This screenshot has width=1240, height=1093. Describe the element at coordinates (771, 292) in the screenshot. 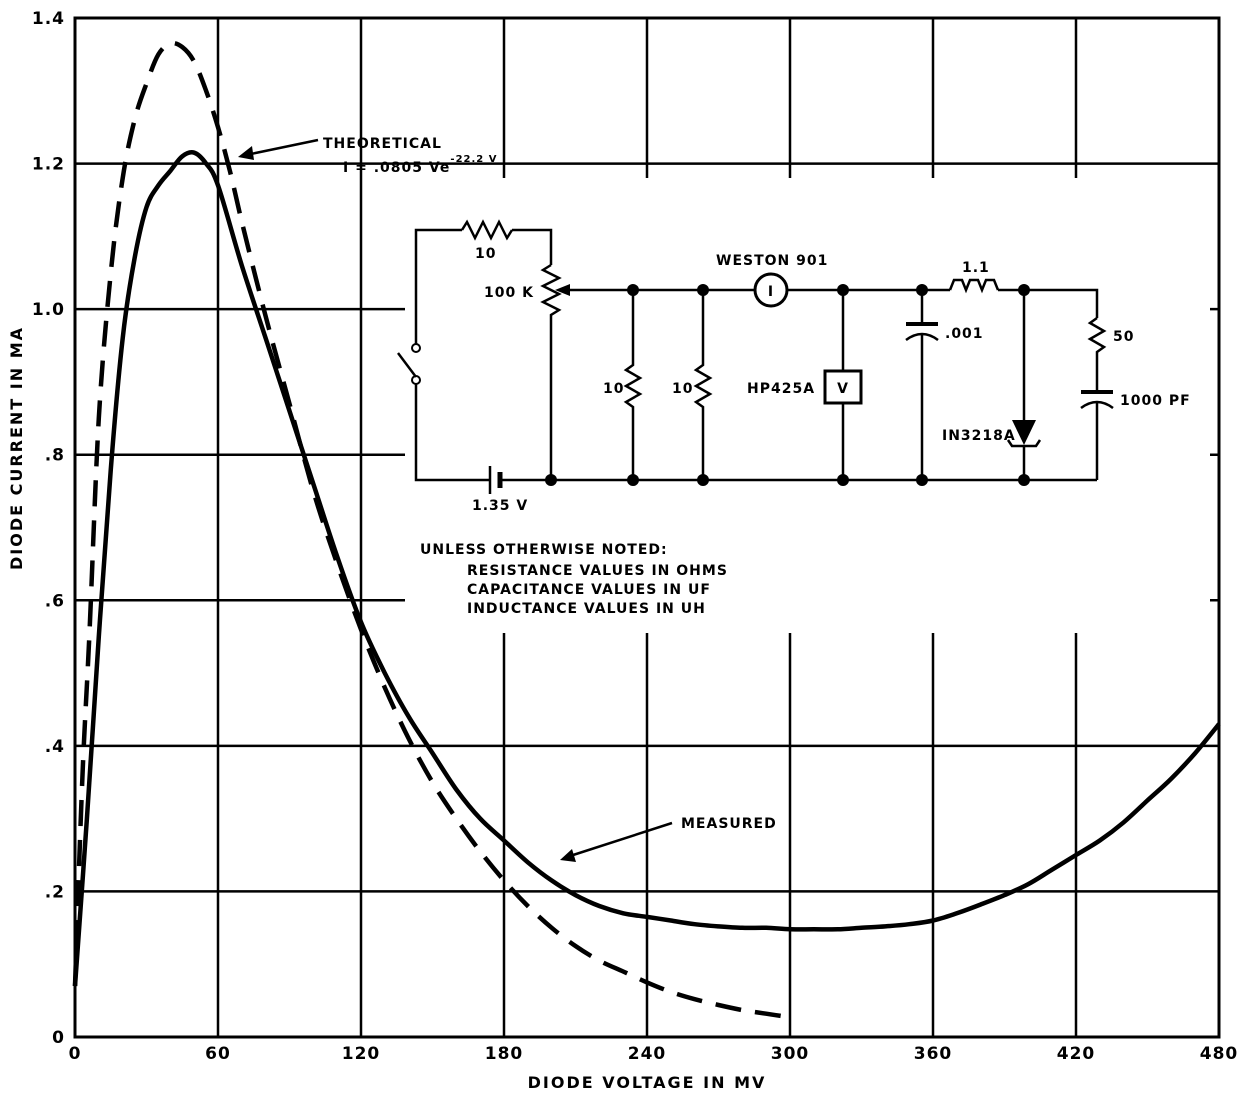

I see `ammeter-symbol: I` at that location.